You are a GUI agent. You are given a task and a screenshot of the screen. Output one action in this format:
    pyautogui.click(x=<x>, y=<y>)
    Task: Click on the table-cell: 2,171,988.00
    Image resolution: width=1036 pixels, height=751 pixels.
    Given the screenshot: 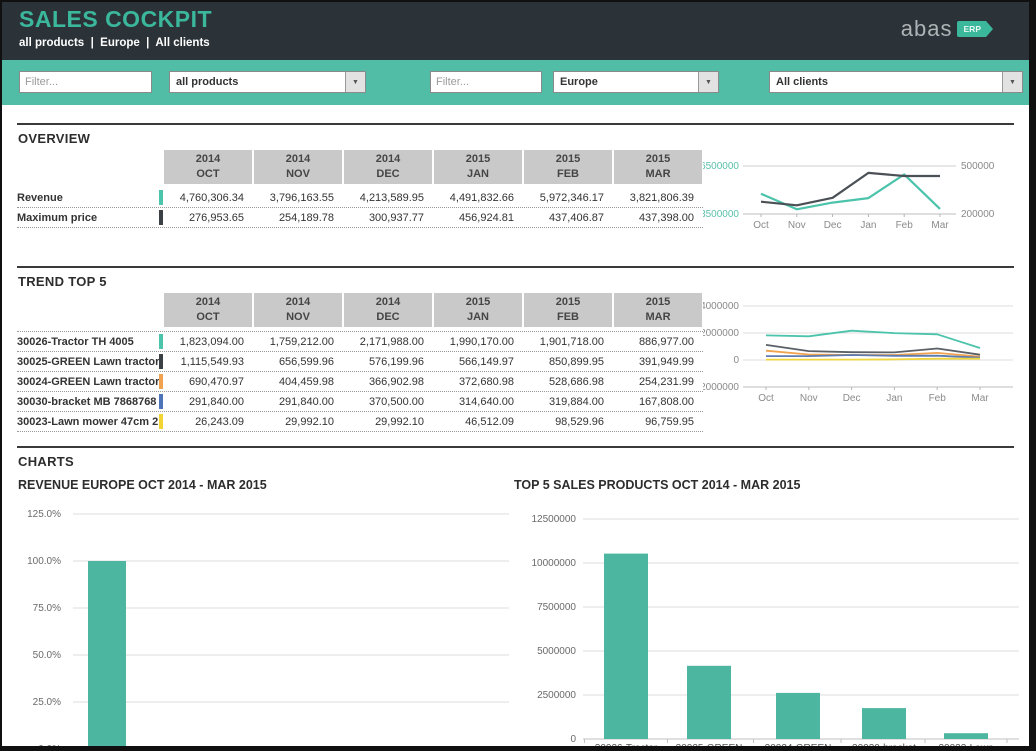 What is the action you would take?
    pyautogui.click(x=391, y=341)
    